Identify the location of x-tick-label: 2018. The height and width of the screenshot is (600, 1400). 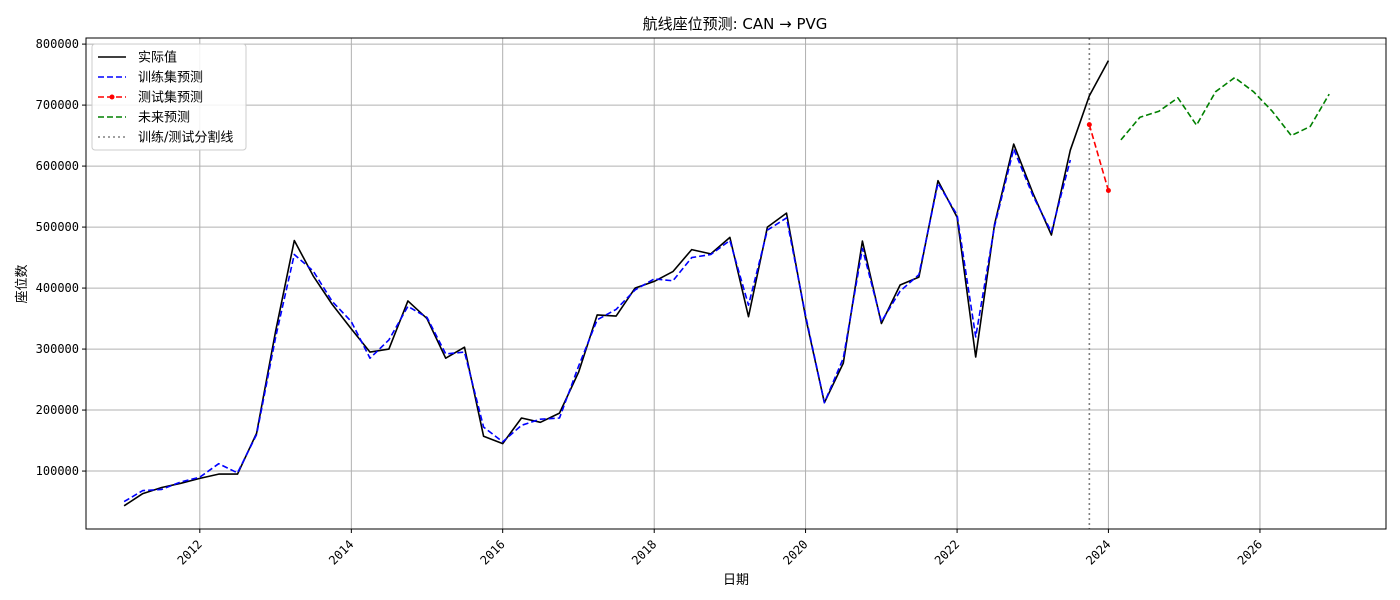
(644, 552).